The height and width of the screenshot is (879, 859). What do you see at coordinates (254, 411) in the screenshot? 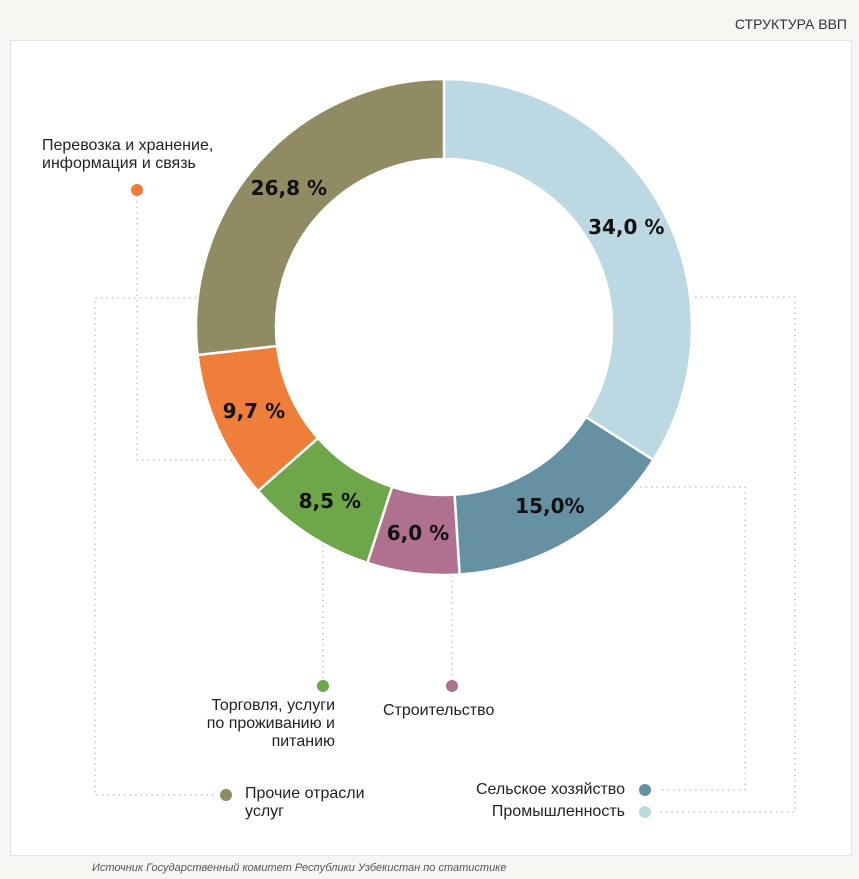
I see `value-label: 9,7 %` at bounding box center [254, 411].